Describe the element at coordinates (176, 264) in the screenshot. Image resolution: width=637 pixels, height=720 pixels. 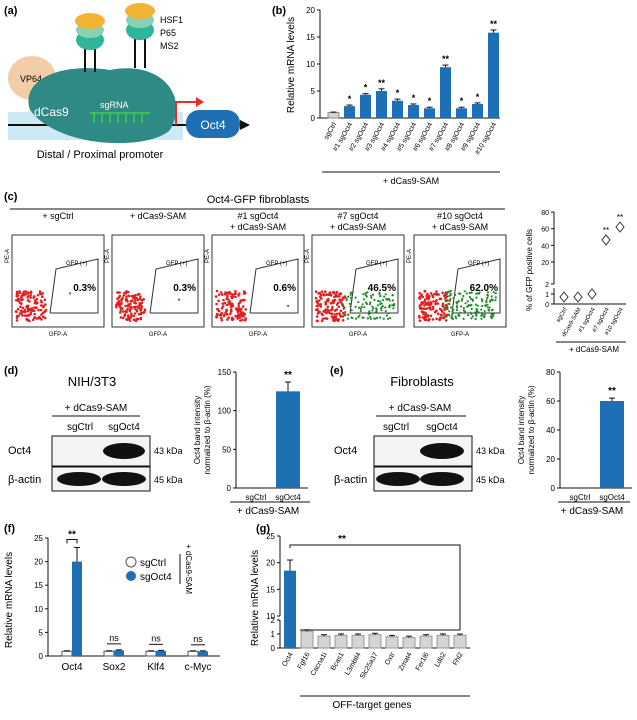
I see `facs-gate-label: GFP (+)` at that location.